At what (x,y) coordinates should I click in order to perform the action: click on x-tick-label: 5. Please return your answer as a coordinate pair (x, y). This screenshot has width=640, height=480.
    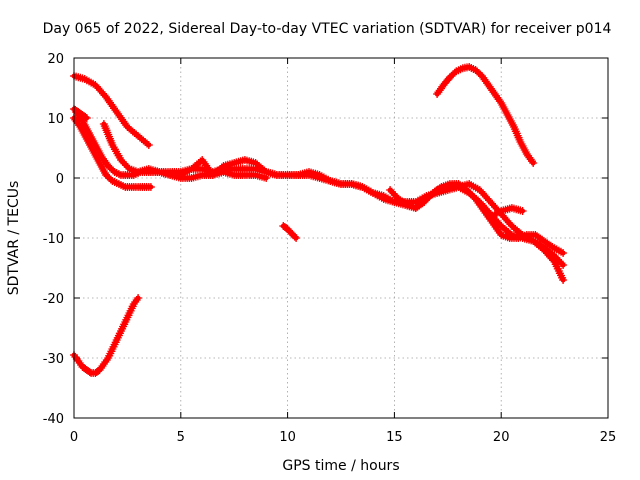
    Looking at the image, I should click on (181, 437).